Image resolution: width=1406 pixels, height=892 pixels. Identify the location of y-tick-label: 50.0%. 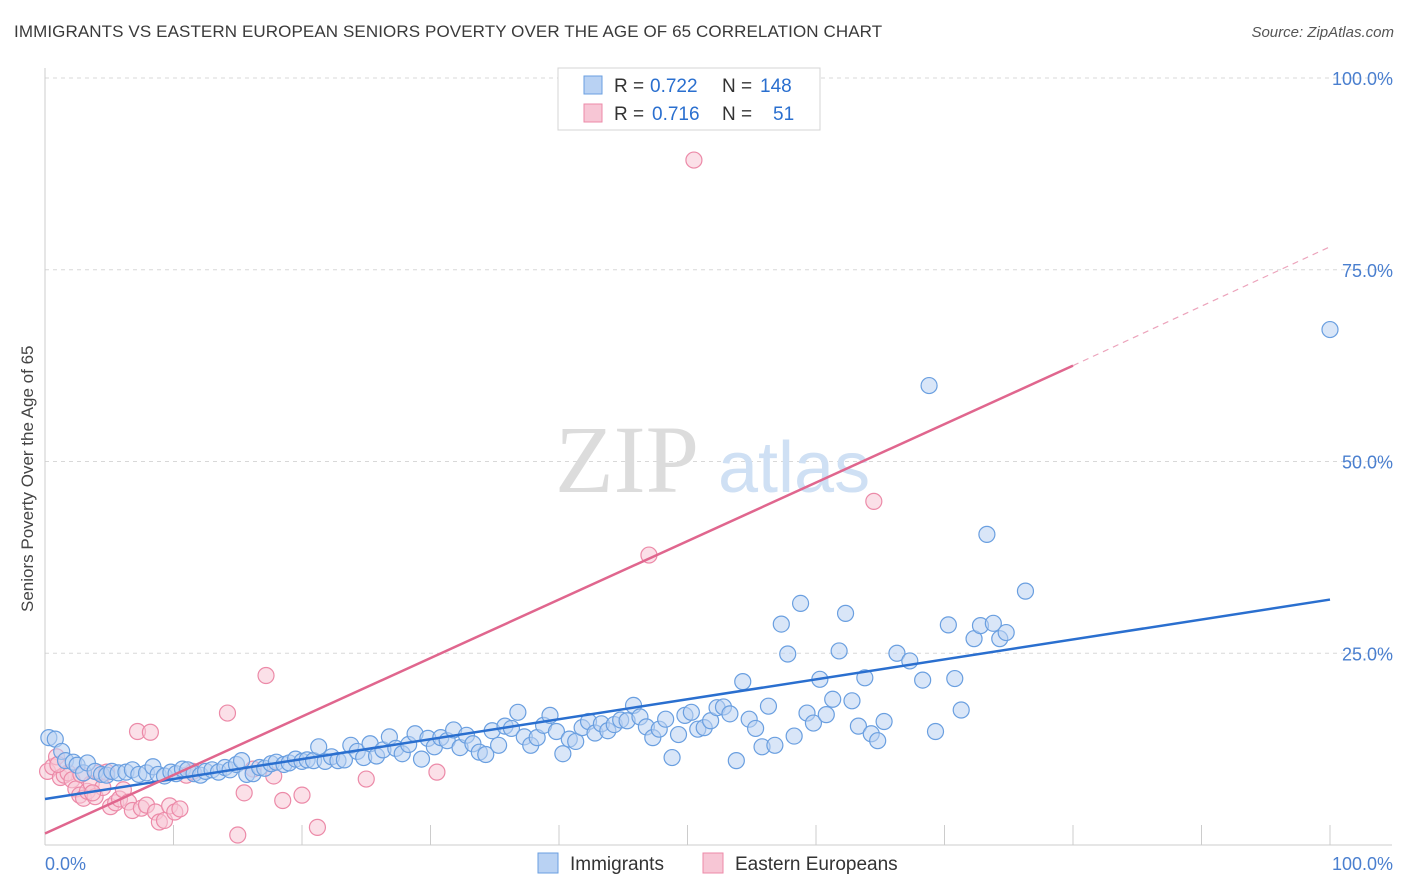
(1367, 463).